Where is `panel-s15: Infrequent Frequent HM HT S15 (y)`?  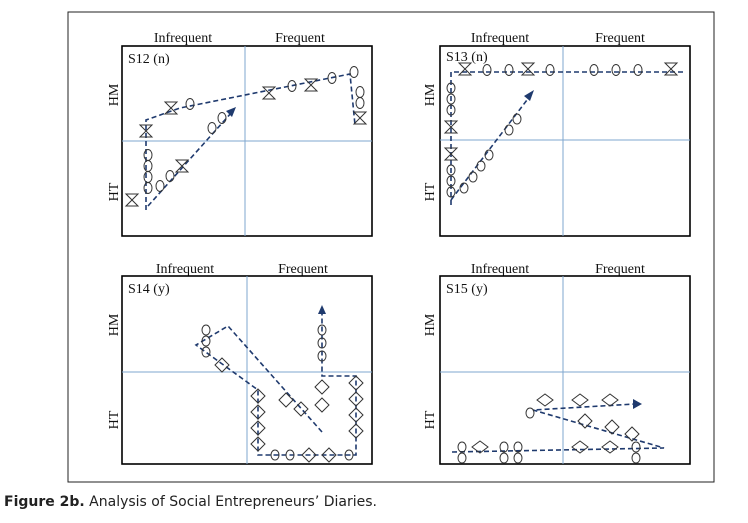
panel-s15: Infrequent Frequent HM HT S15 (y) is located at coordinates (557, 363).